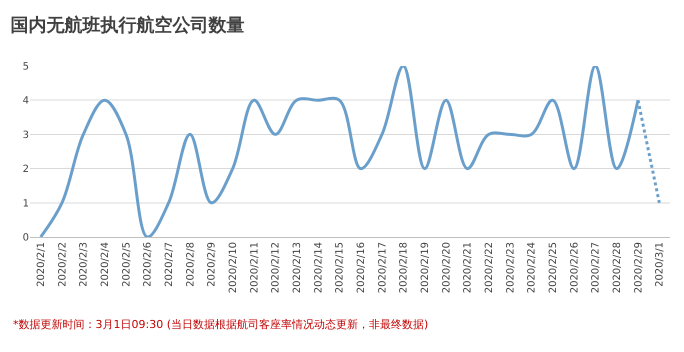 The image size is (684, 352). Describe the element at coordinates (254, 268) in the screenshot. I see `x-tick-label: 2020/2/11` at that location.